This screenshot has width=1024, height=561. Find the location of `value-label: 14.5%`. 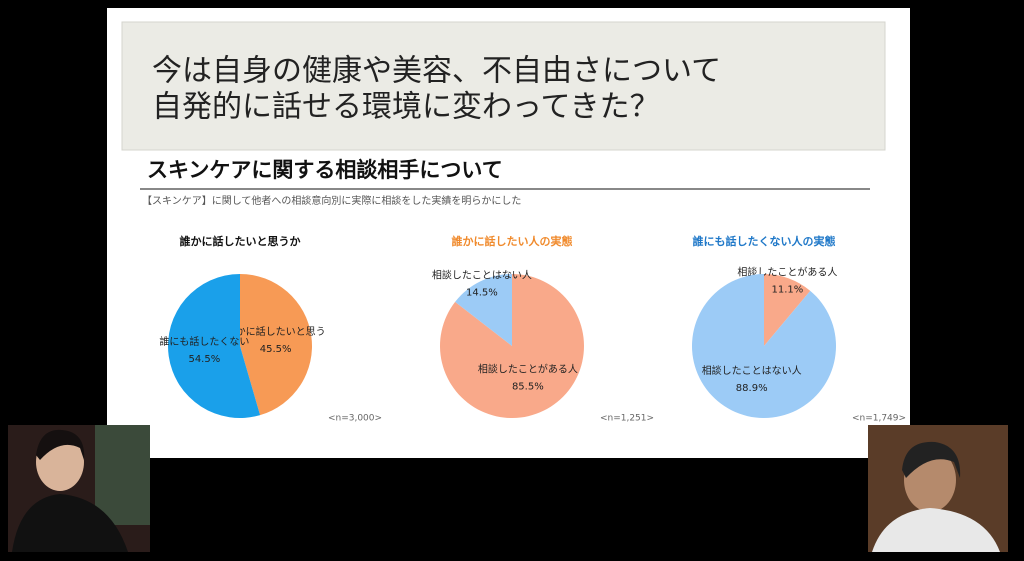

value-label: 14.5% is located at coordinates (482, 293).